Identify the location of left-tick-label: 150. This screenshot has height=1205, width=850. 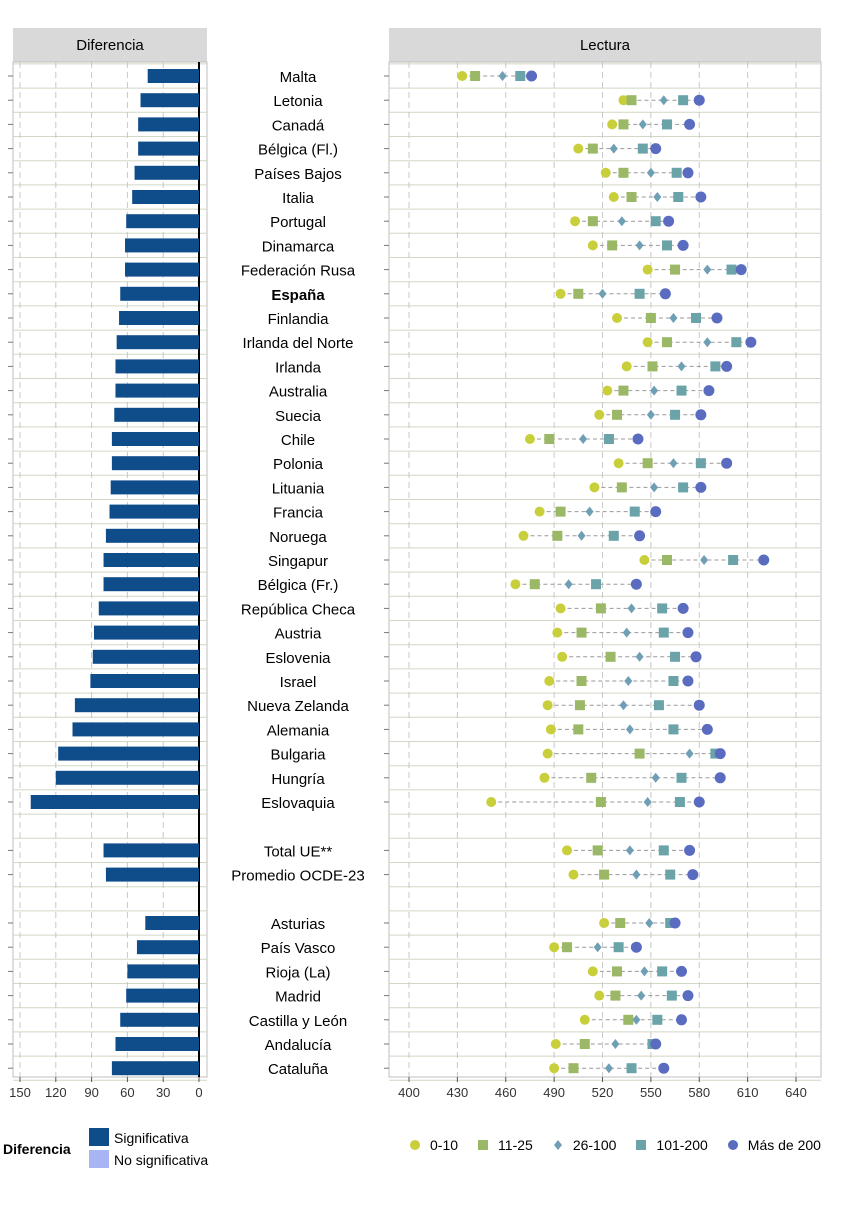
(20, 1092).